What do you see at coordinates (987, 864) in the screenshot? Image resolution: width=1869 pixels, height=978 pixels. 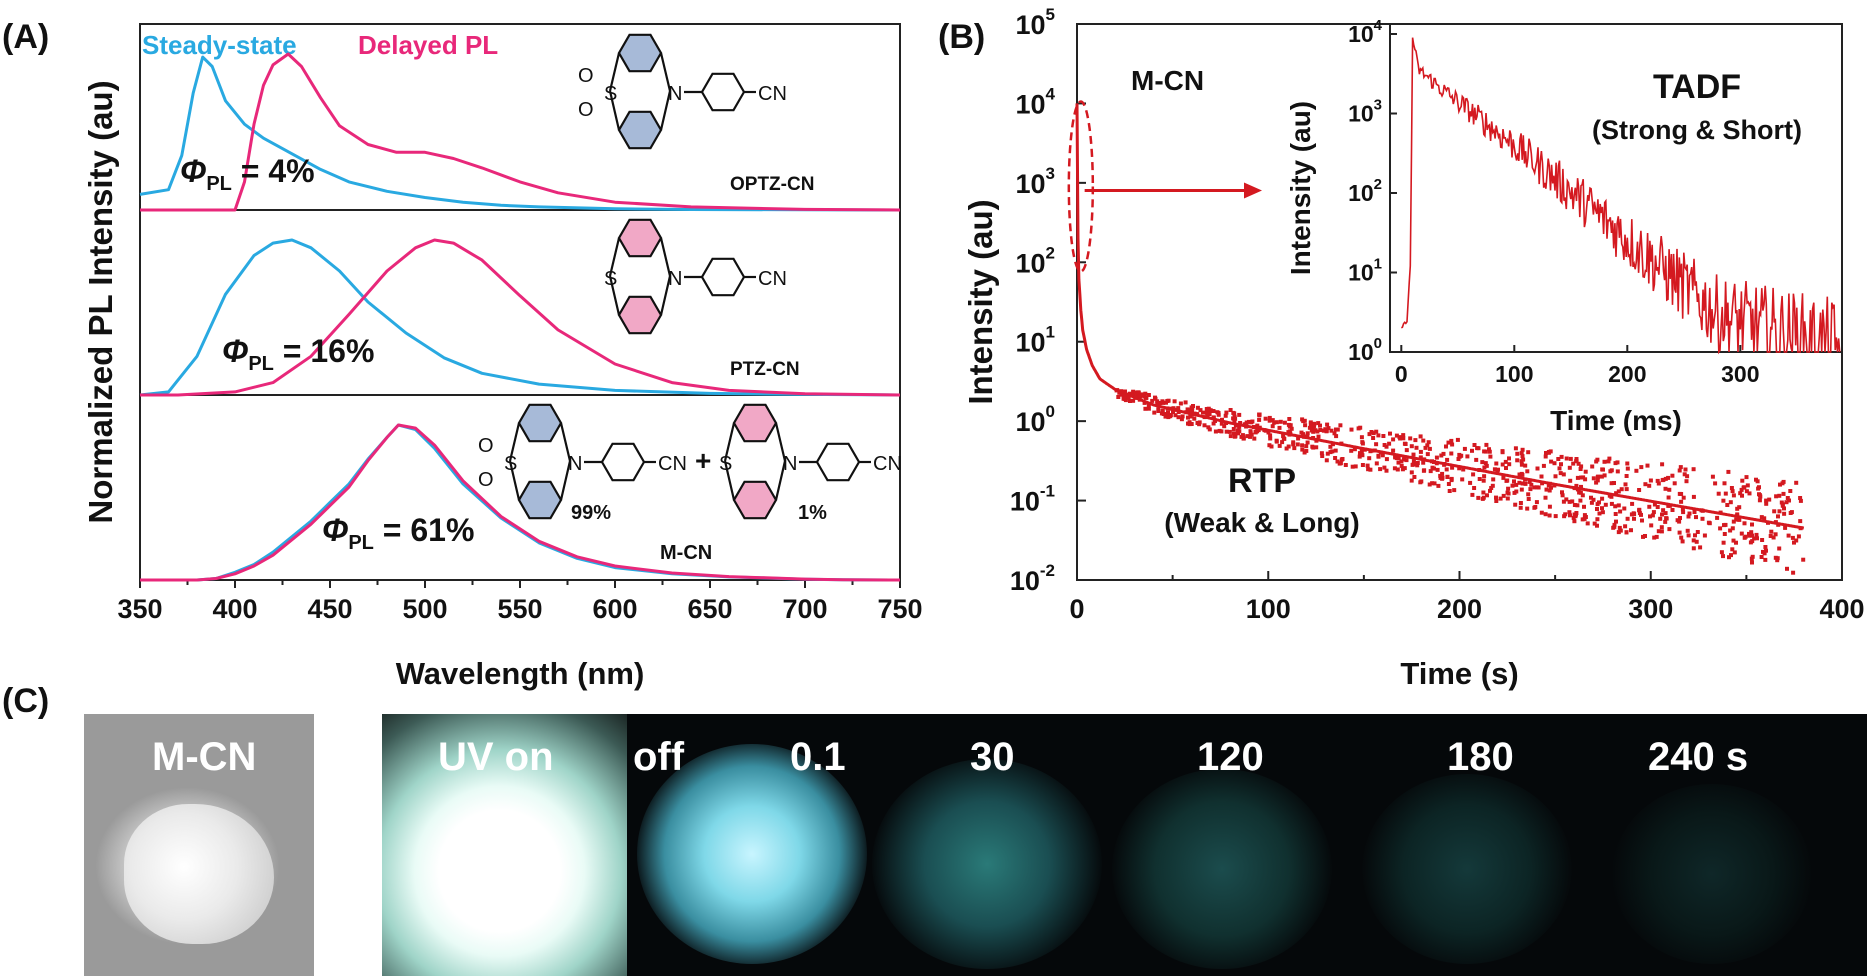 I see `glow-30s` at bounding box center [987, 864].